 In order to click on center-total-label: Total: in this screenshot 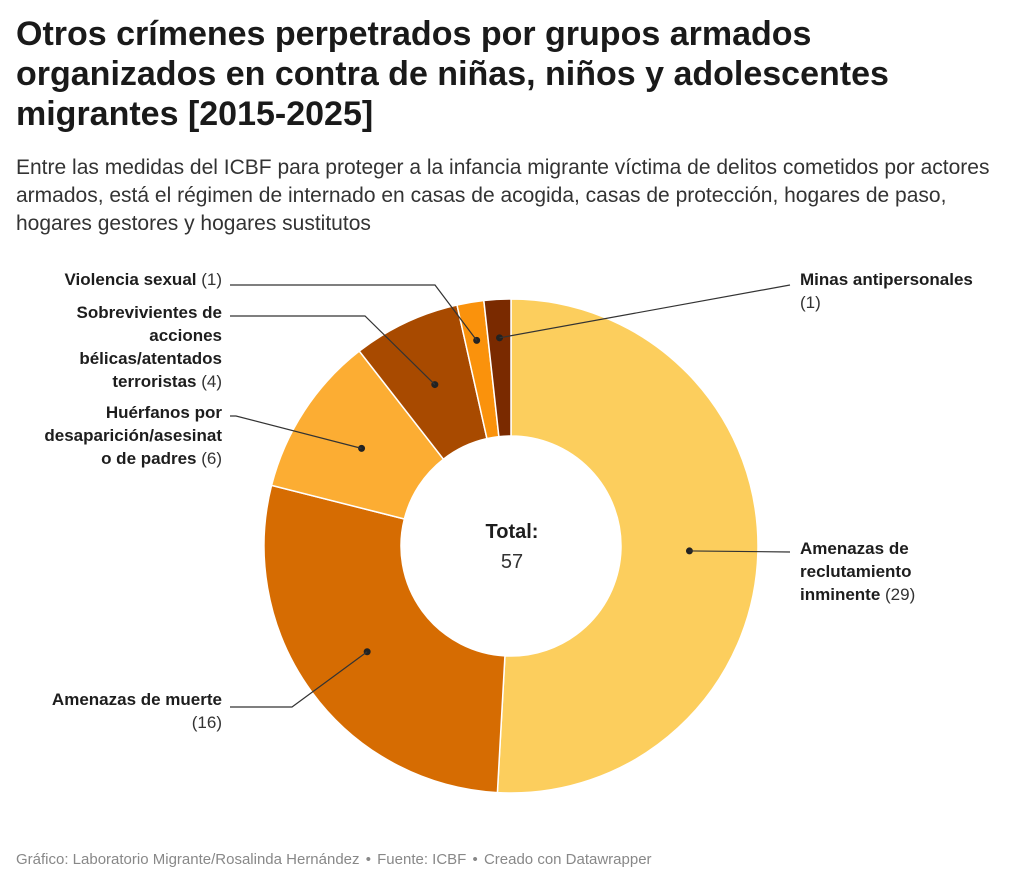, I will do `click(512, 532)`.